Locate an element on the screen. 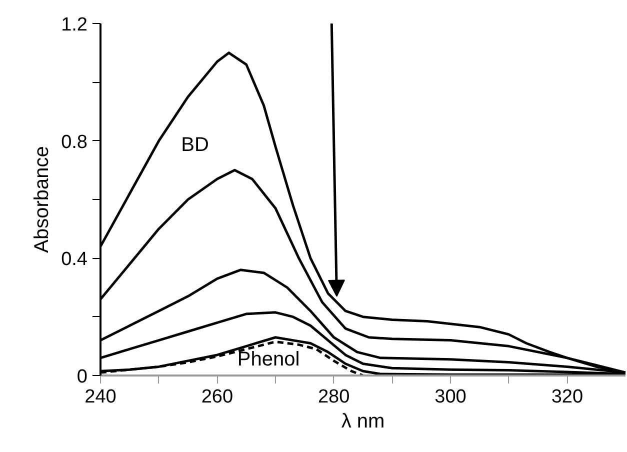  x-tick-label: 320 is located at coordinates (567, 397).